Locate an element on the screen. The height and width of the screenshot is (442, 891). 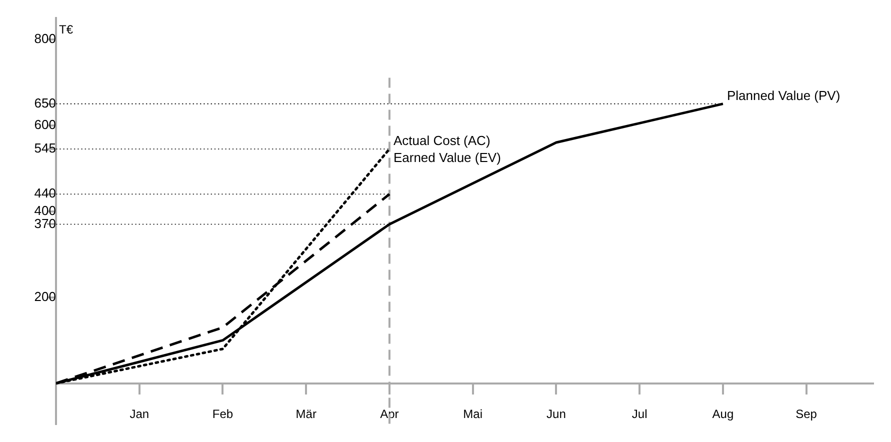
series-label: Actual Cost (AC) is located at coordinates (441, 140).